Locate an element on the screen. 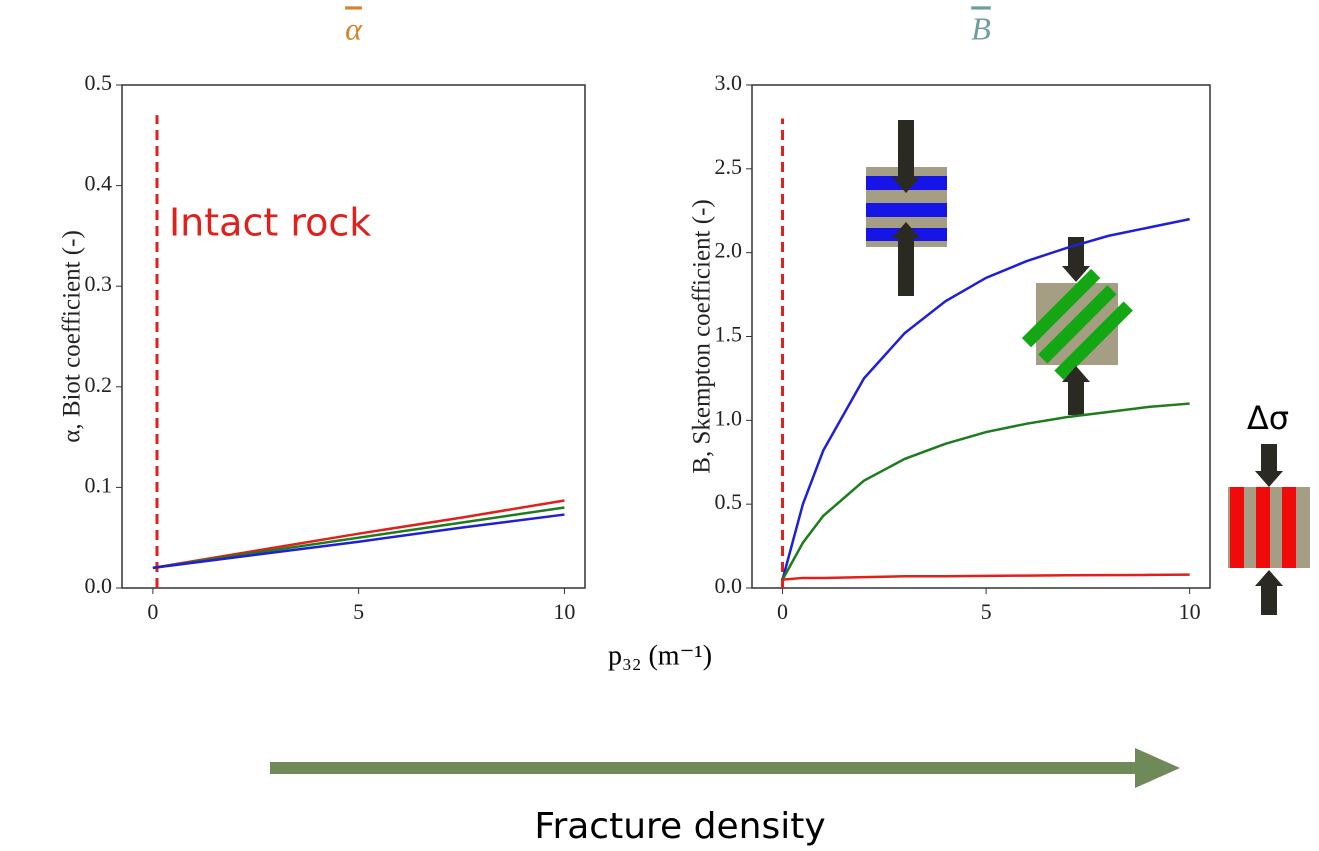 The image size is (1319, 851). annotation: Intact rock is located at coordinates (270, 223).